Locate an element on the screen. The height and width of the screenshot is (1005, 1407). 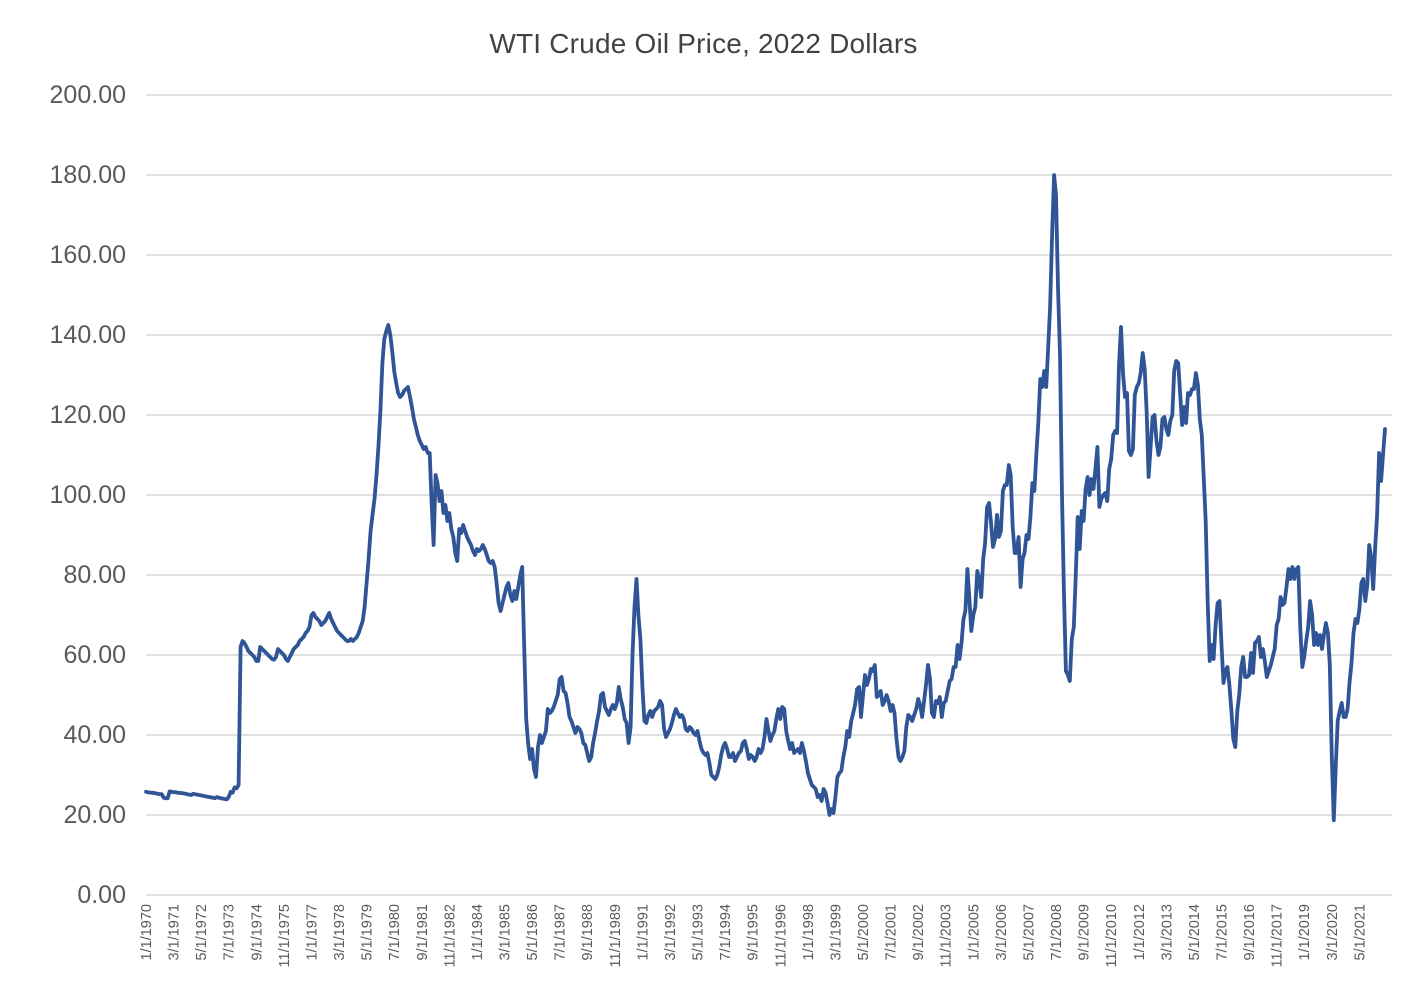
x-tick-label: 7/1/2001 is located at coordinates (892, 932).